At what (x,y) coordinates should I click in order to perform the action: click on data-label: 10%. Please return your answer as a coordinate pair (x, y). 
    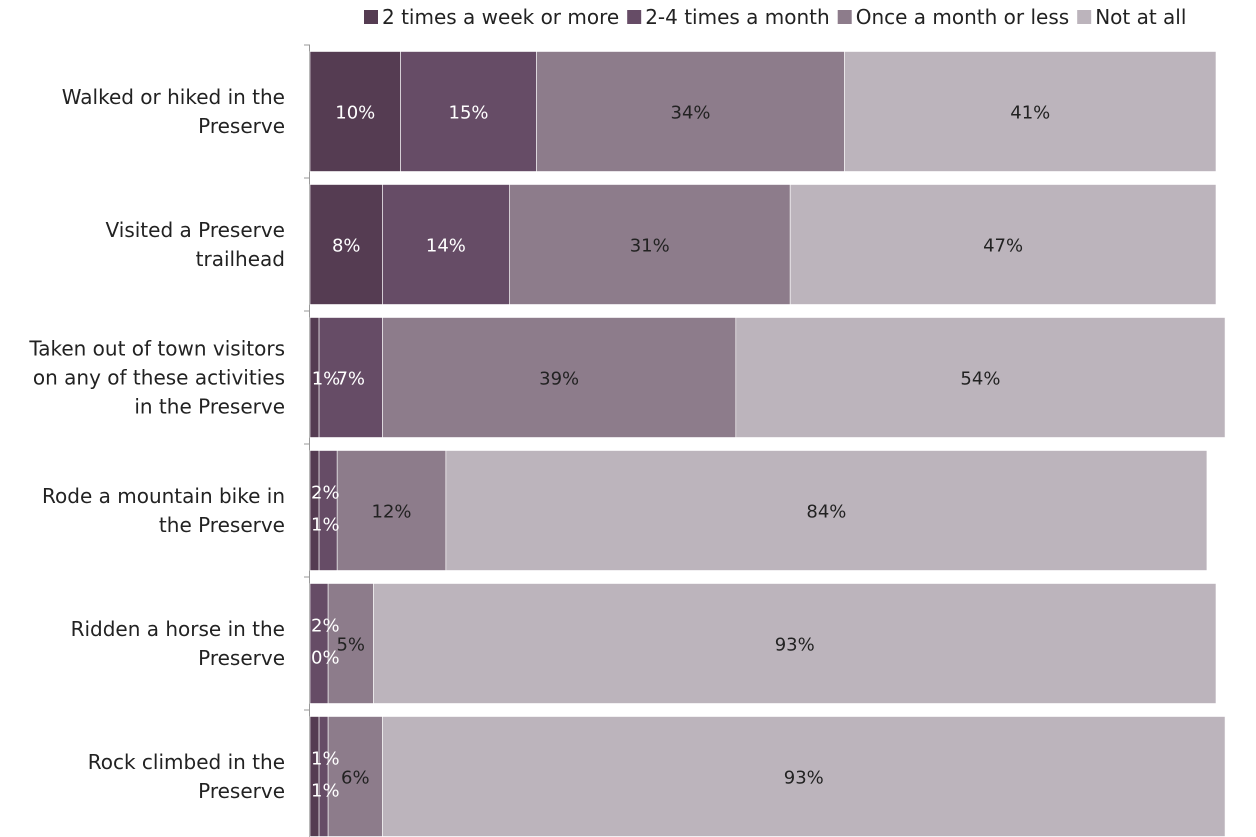
    Looking at the image, I should click on (355, 113).